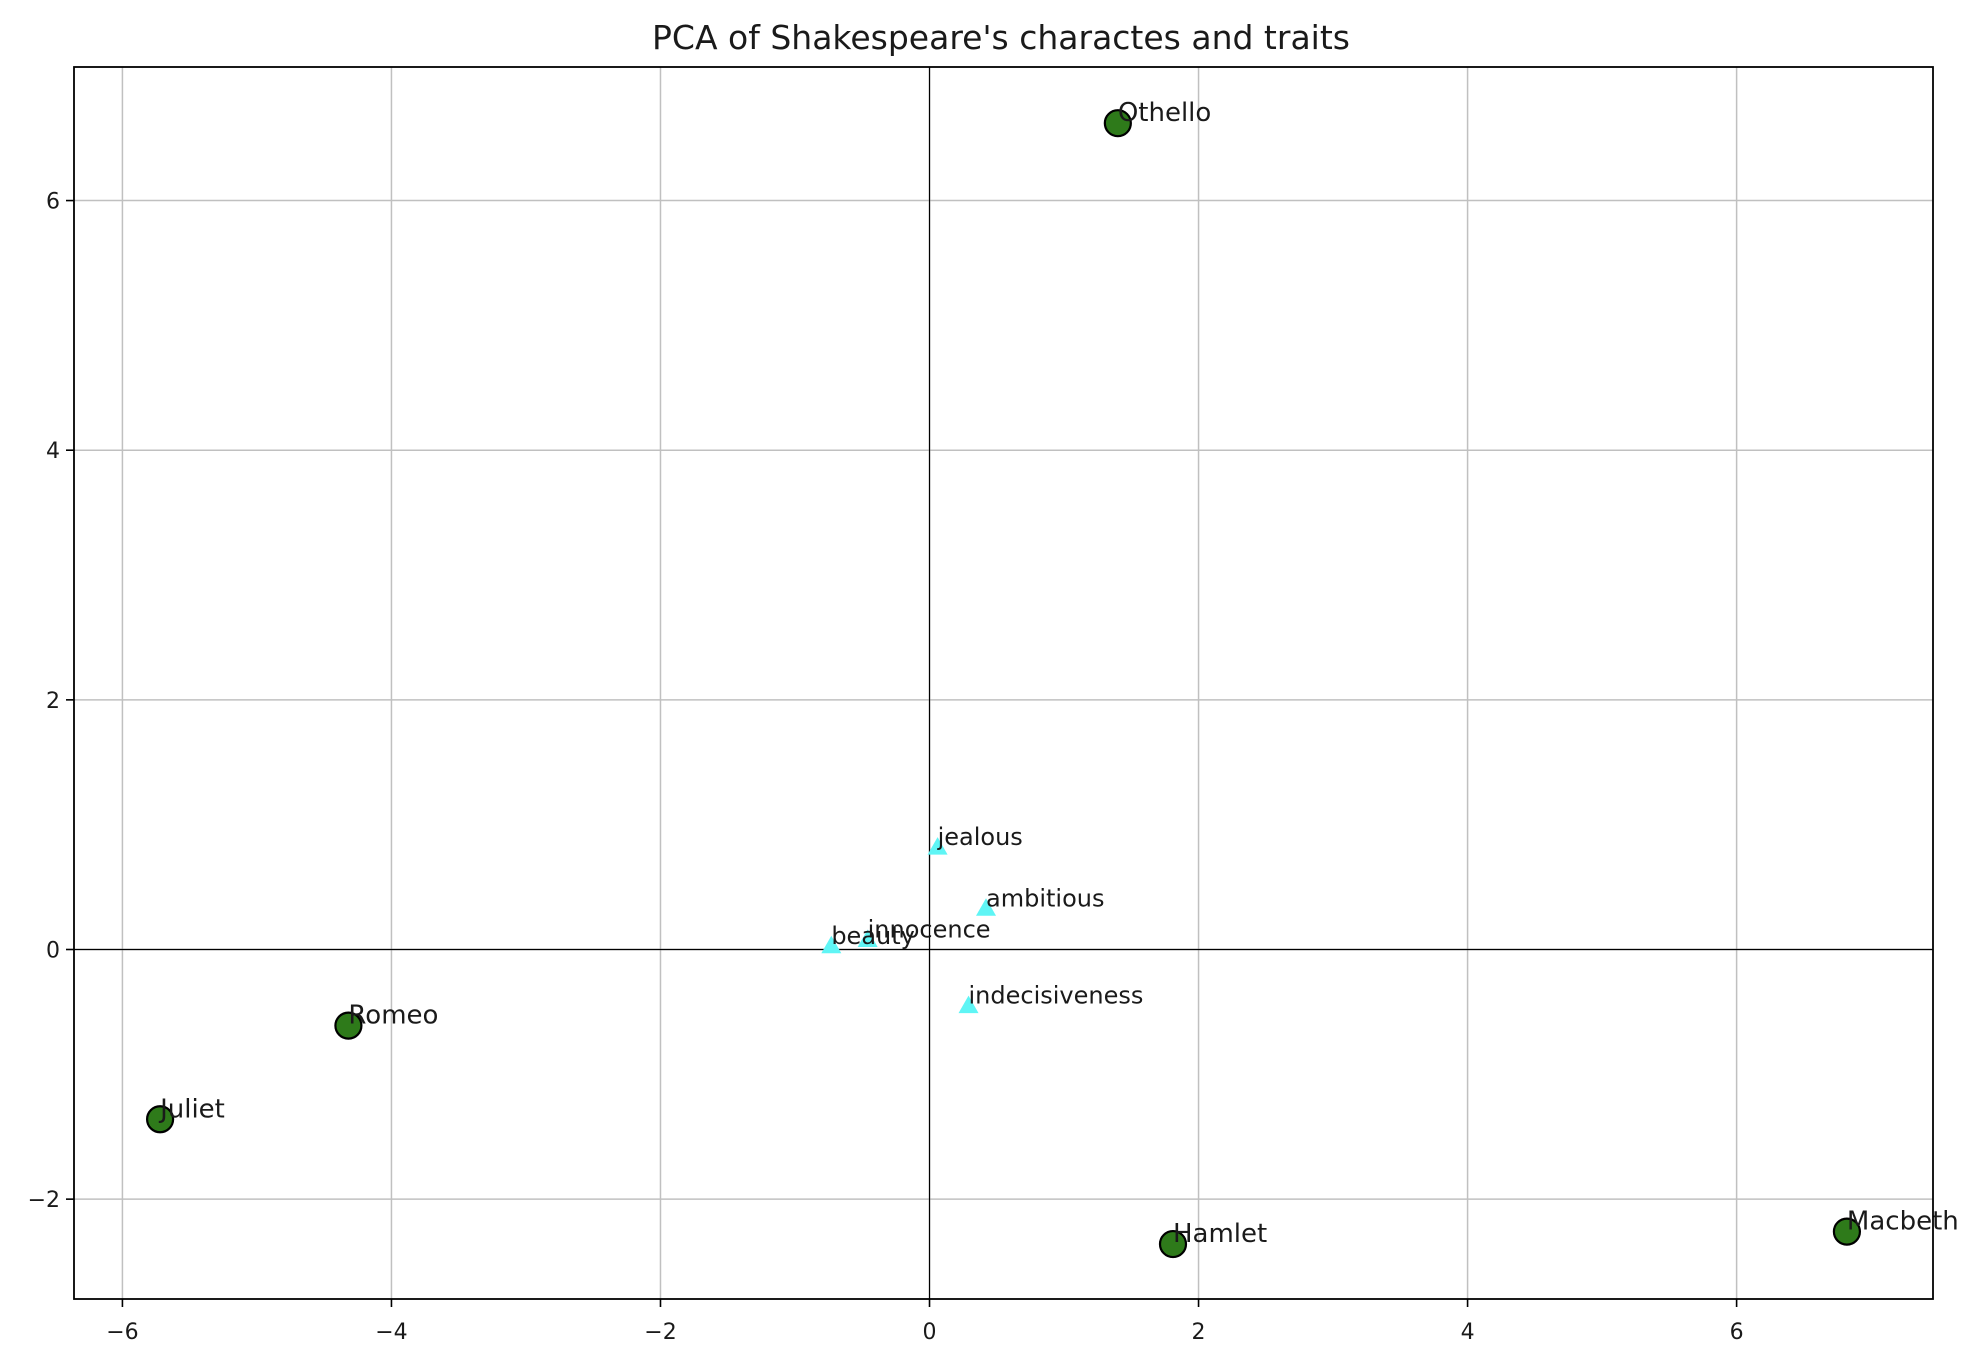  I want to click on trait-label: beauty, so click(873, 936).